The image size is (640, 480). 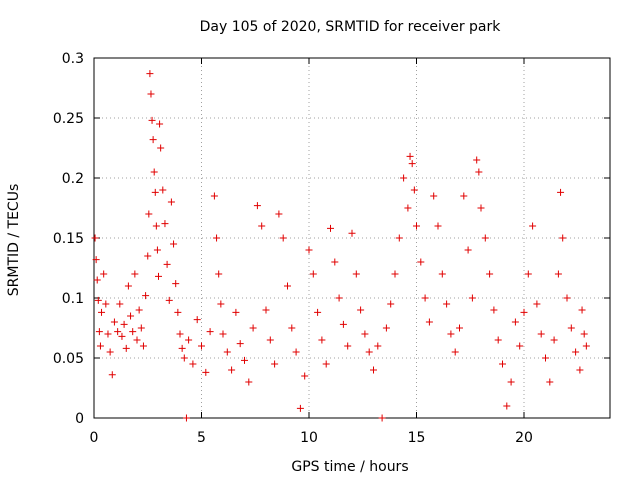 What do you see at coordinates (73, 299) in the screenshot?
I see `y-tick-label: 0.1` at bounding box center [73, 299].